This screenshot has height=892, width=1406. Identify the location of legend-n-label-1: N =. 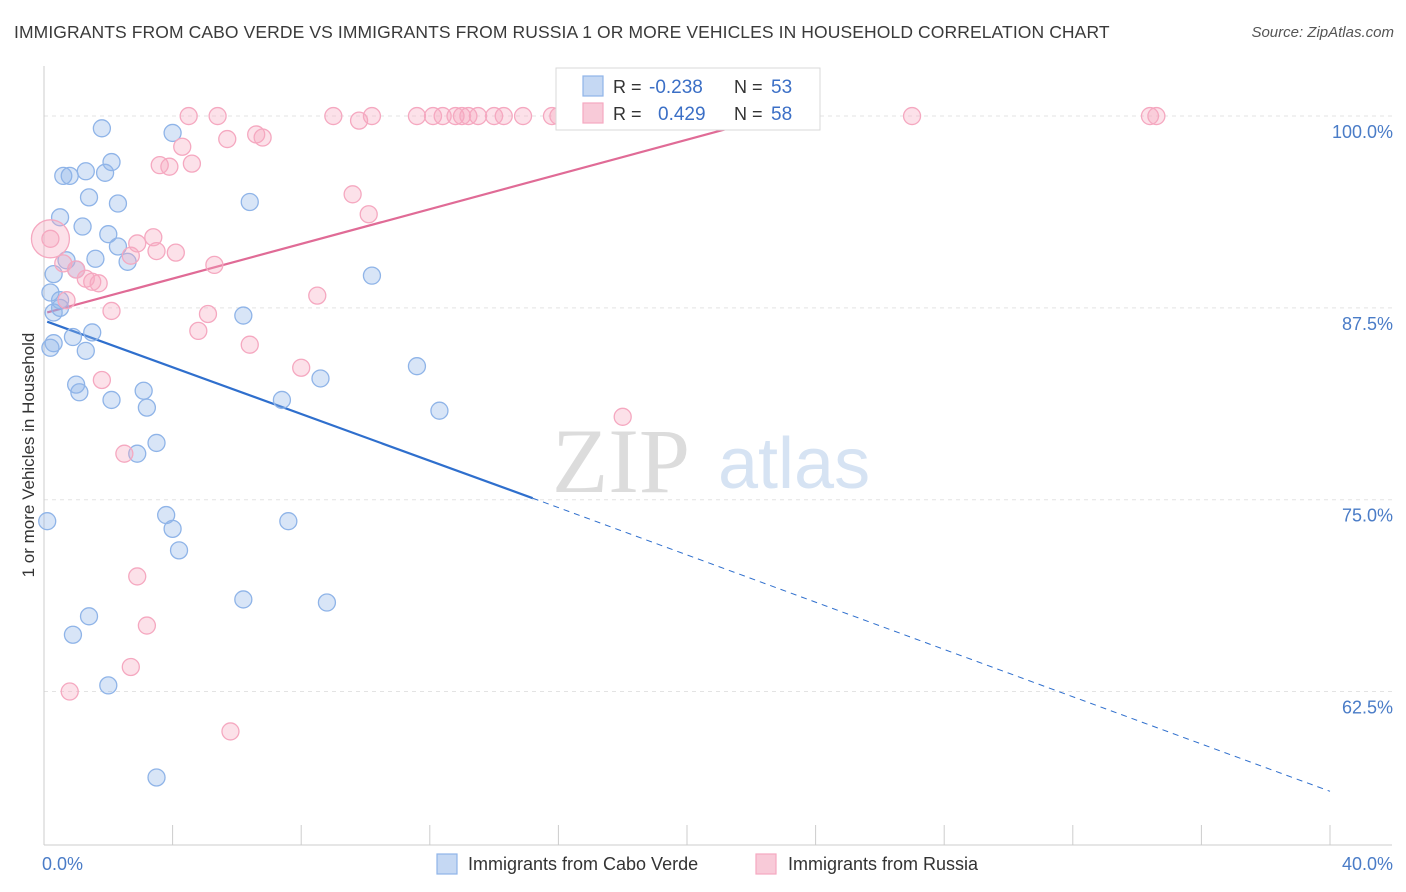
(748, 87).